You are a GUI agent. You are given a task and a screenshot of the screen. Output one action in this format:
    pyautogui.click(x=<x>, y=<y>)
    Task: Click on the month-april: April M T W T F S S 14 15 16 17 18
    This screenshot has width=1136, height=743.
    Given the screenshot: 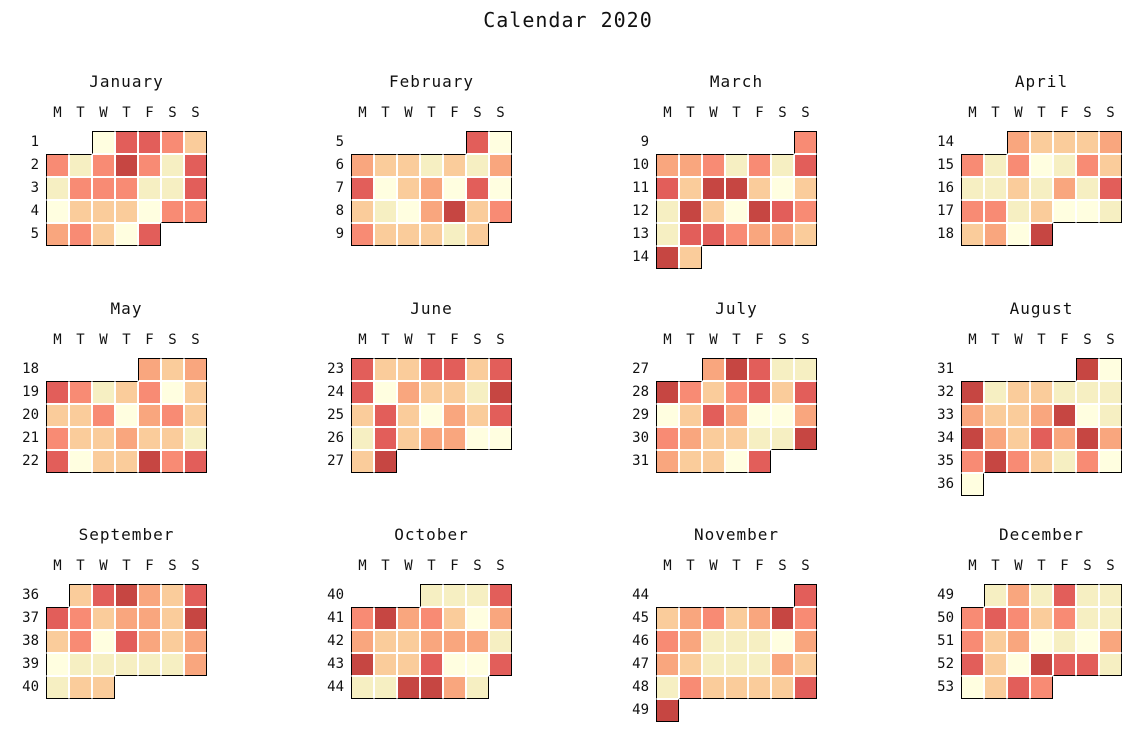 What is the action you would take?
    pyautogui.click(x=1023, y=156)
    